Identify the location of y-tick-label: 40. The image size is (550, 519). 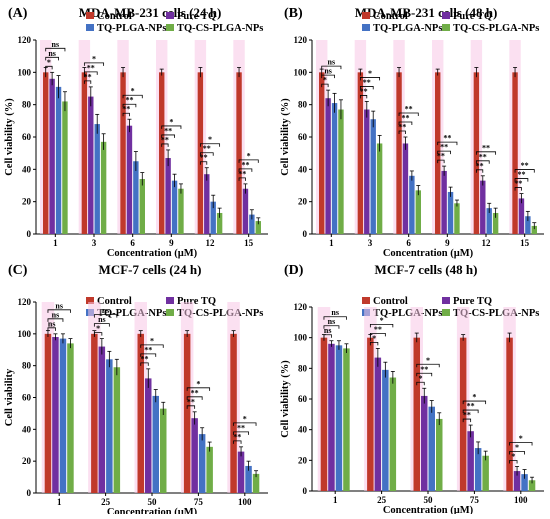
(303, 169).